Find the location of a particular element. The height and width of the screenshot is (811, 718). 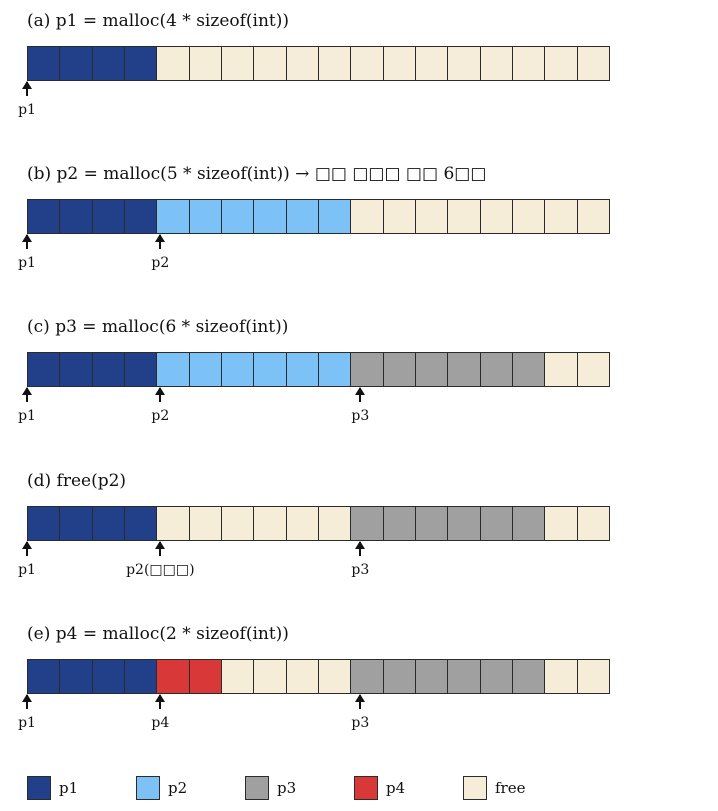

pointer-label: p2(□□□) is located at coordinates (160, 570).